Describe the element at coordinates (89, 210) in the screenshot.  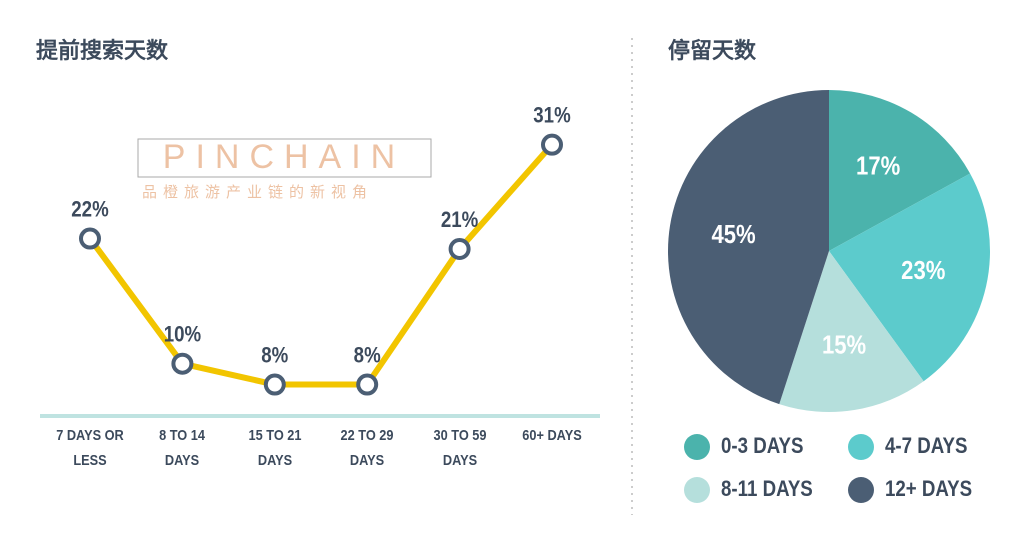
I see `data-label: 22%` at that location.